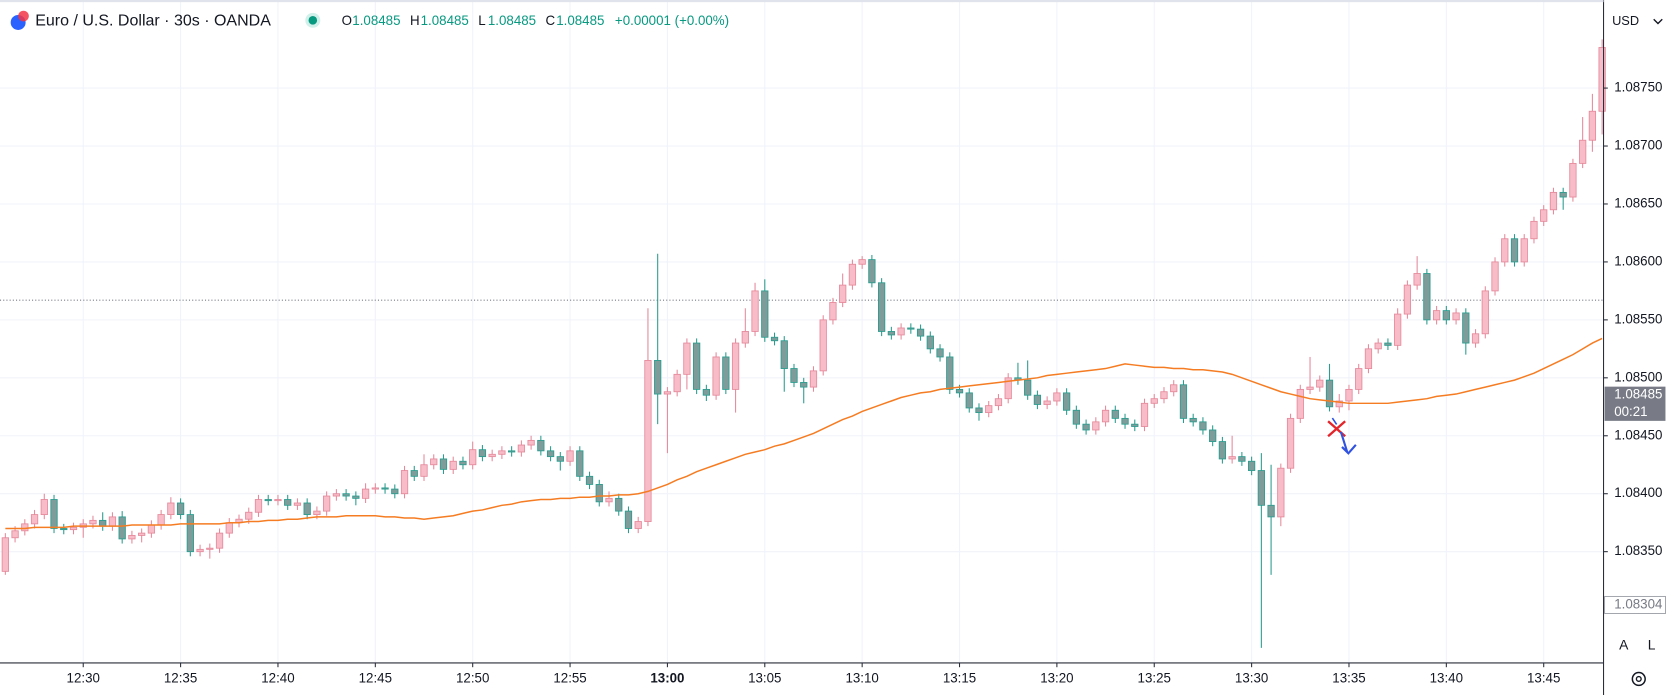 The height and width of the screenshot is (695, 1674). Describe the element at coordinates (277, 677) in the screenshot. I see `x-tick-label: 12:40` at that location.